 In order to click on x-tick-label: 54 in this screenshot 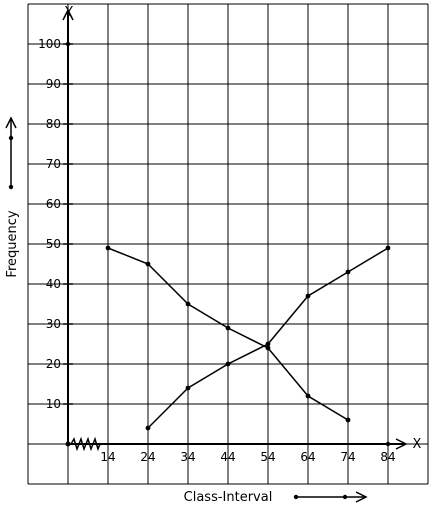, I will do `click(267, 457)`.